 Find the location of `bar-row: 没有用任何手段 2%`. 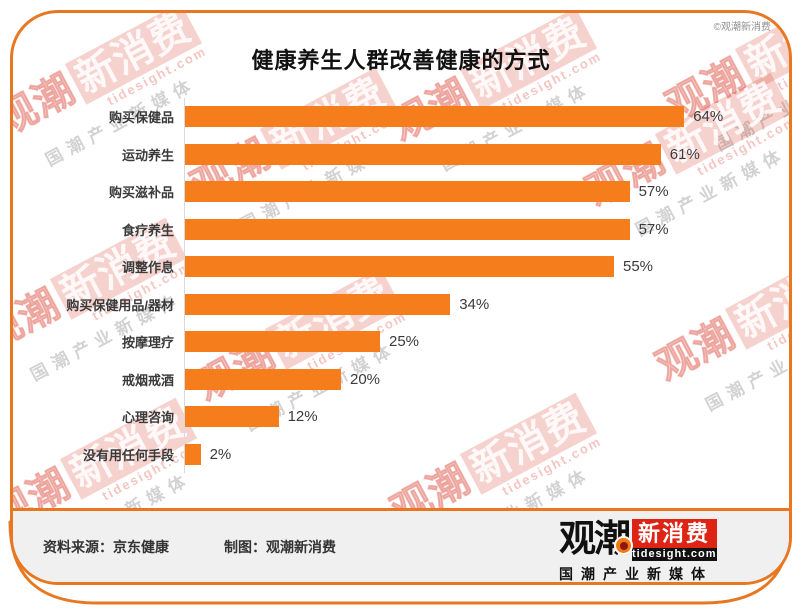

bar-row: 没有用任何手段 2% is located at coordinates (401, 454).